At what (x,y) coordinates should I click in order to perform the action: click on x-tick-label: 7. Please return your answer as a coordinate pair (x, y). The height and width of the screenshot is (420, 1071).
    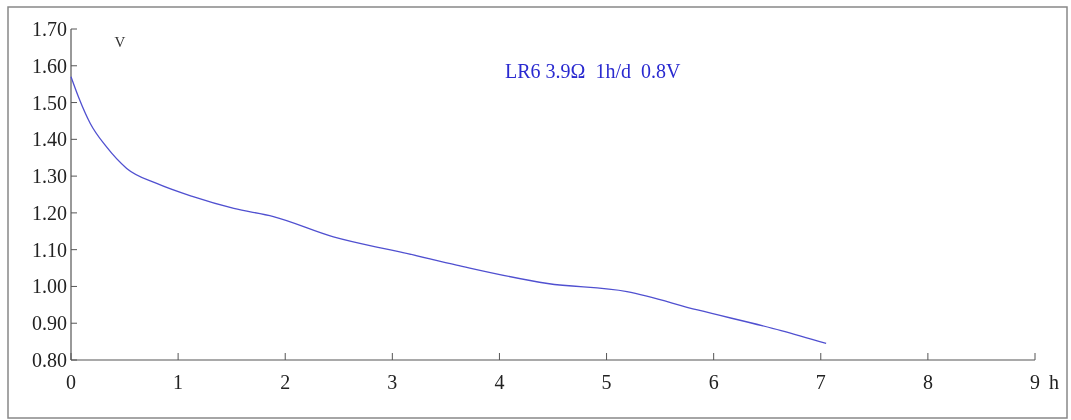
    Looking at the image, I should click on (820, 382).